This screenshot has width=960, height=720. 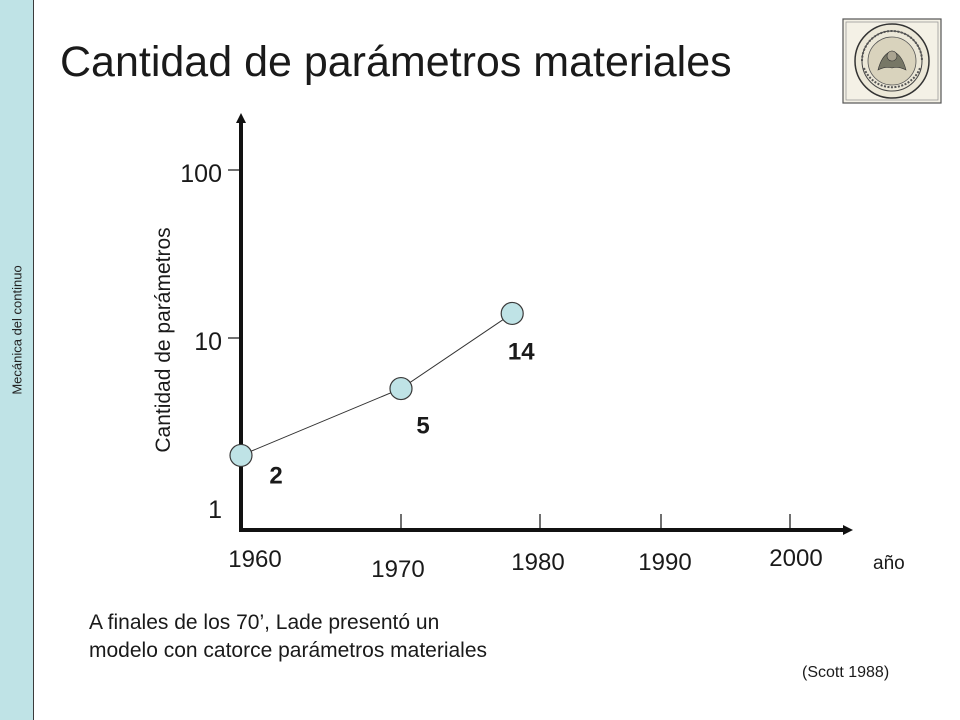 I want to click on x-tick-label-2000: 2000, so click(x=795, y=558).